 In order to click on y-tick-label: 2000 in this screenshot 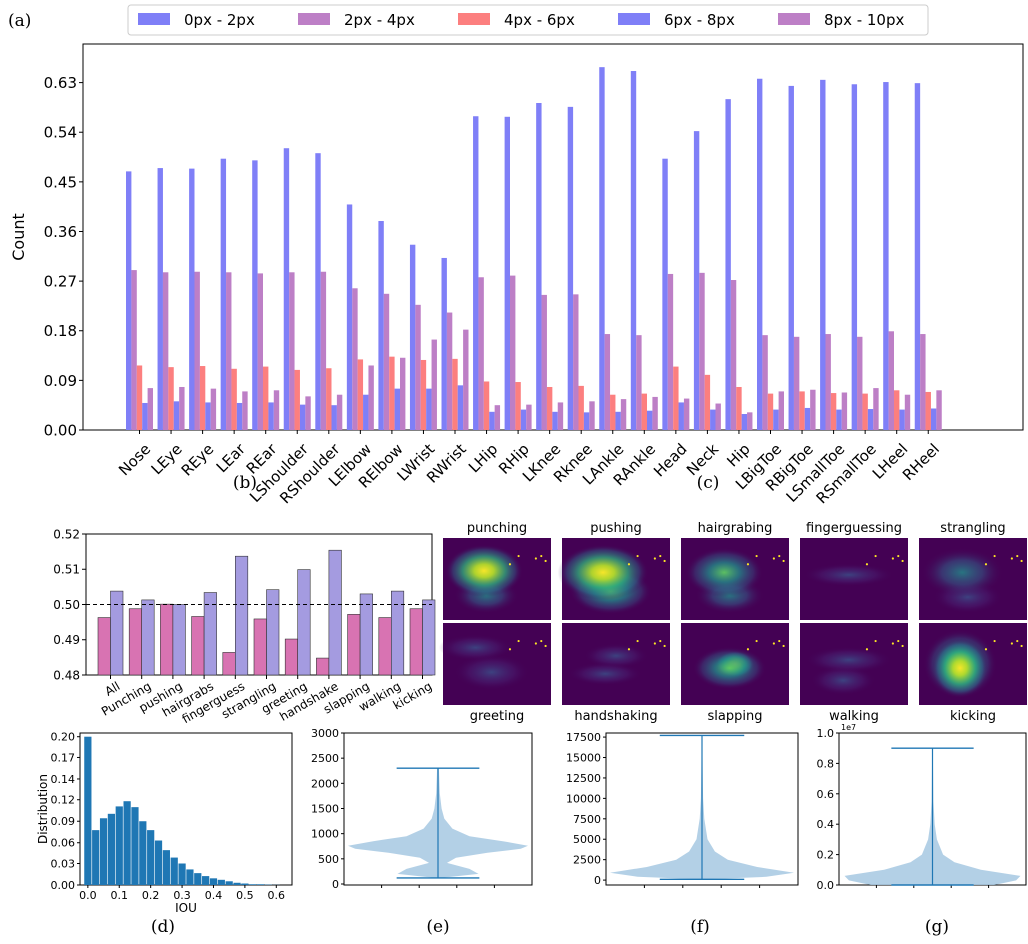, I will do `click(325, 783)`.